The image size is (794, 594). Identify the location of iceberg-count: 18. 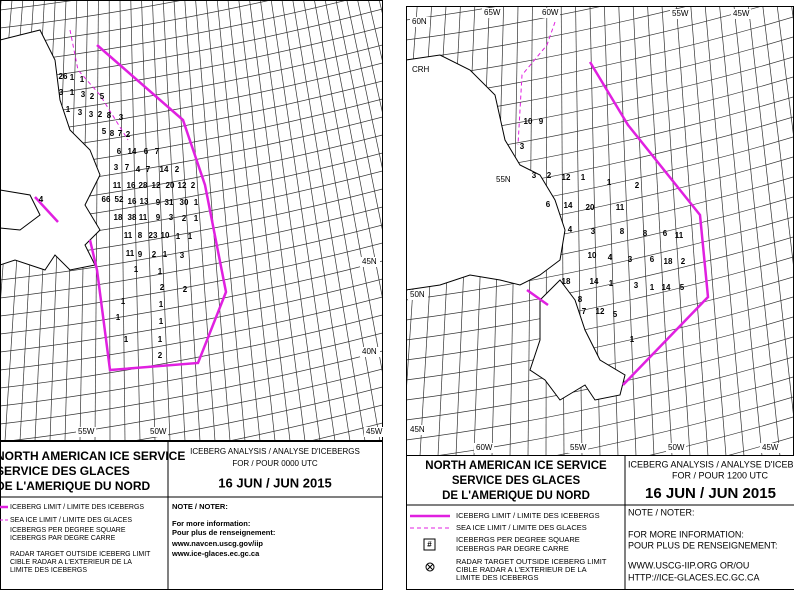
(566, 281).